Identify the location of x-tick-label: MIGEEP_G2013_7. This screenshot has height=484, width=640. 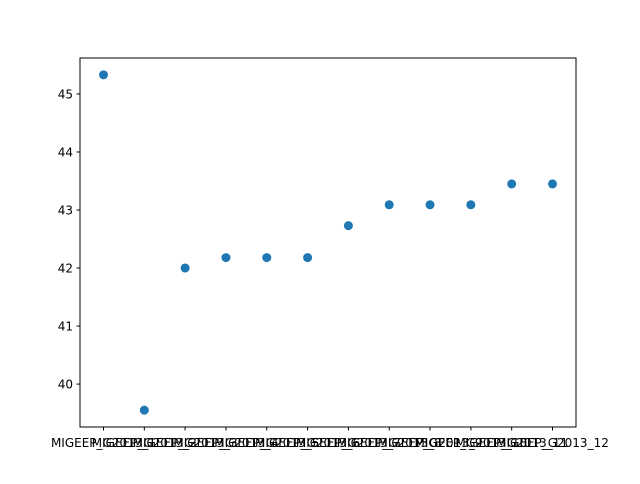
(348, 443).